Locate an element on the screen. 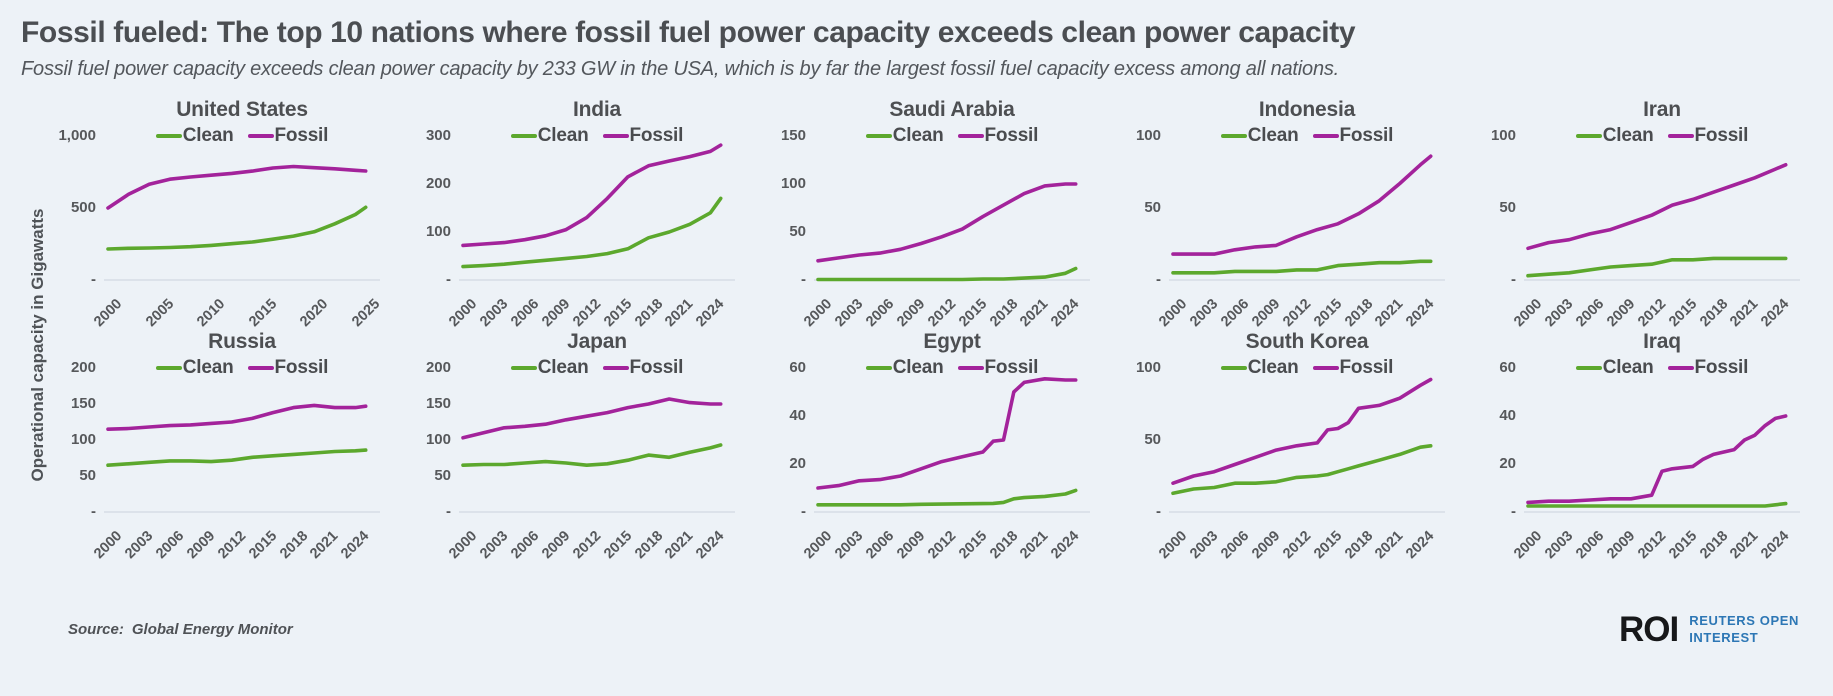 The image size is (1833, 696). chart-title: Iran is located at coordinates (1662, 109).